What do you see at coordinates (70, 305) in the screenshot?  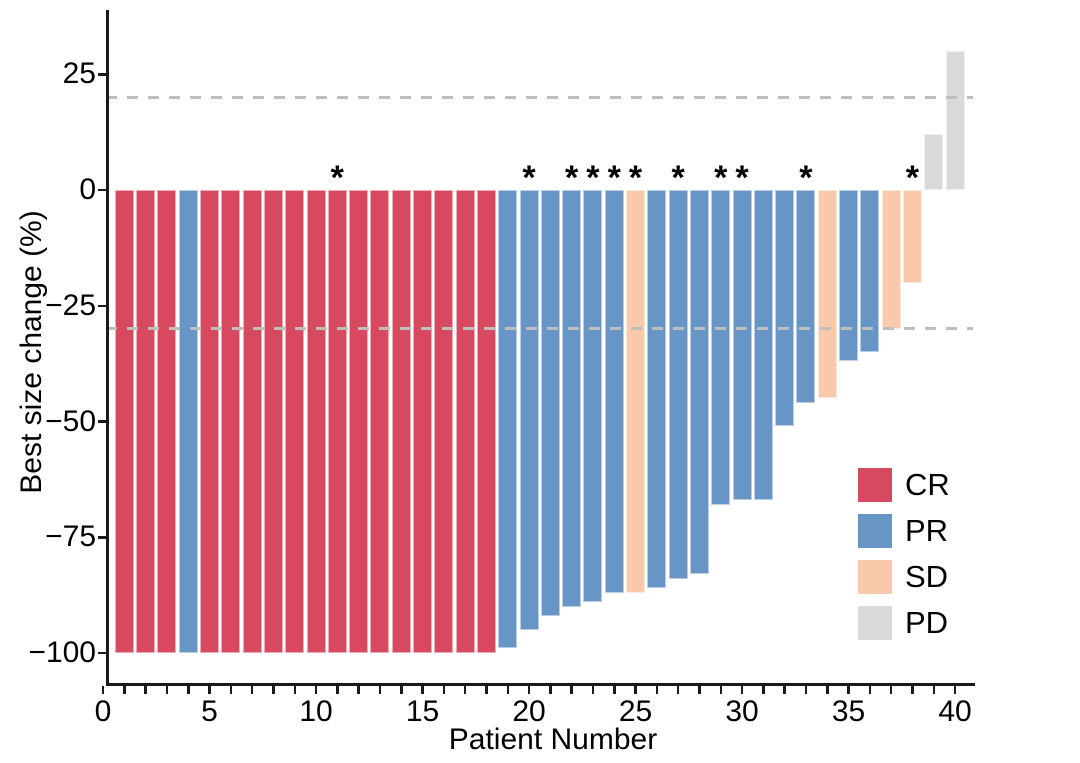 I see `y-tick-label--25: −25` at bounding box center [70, 305].